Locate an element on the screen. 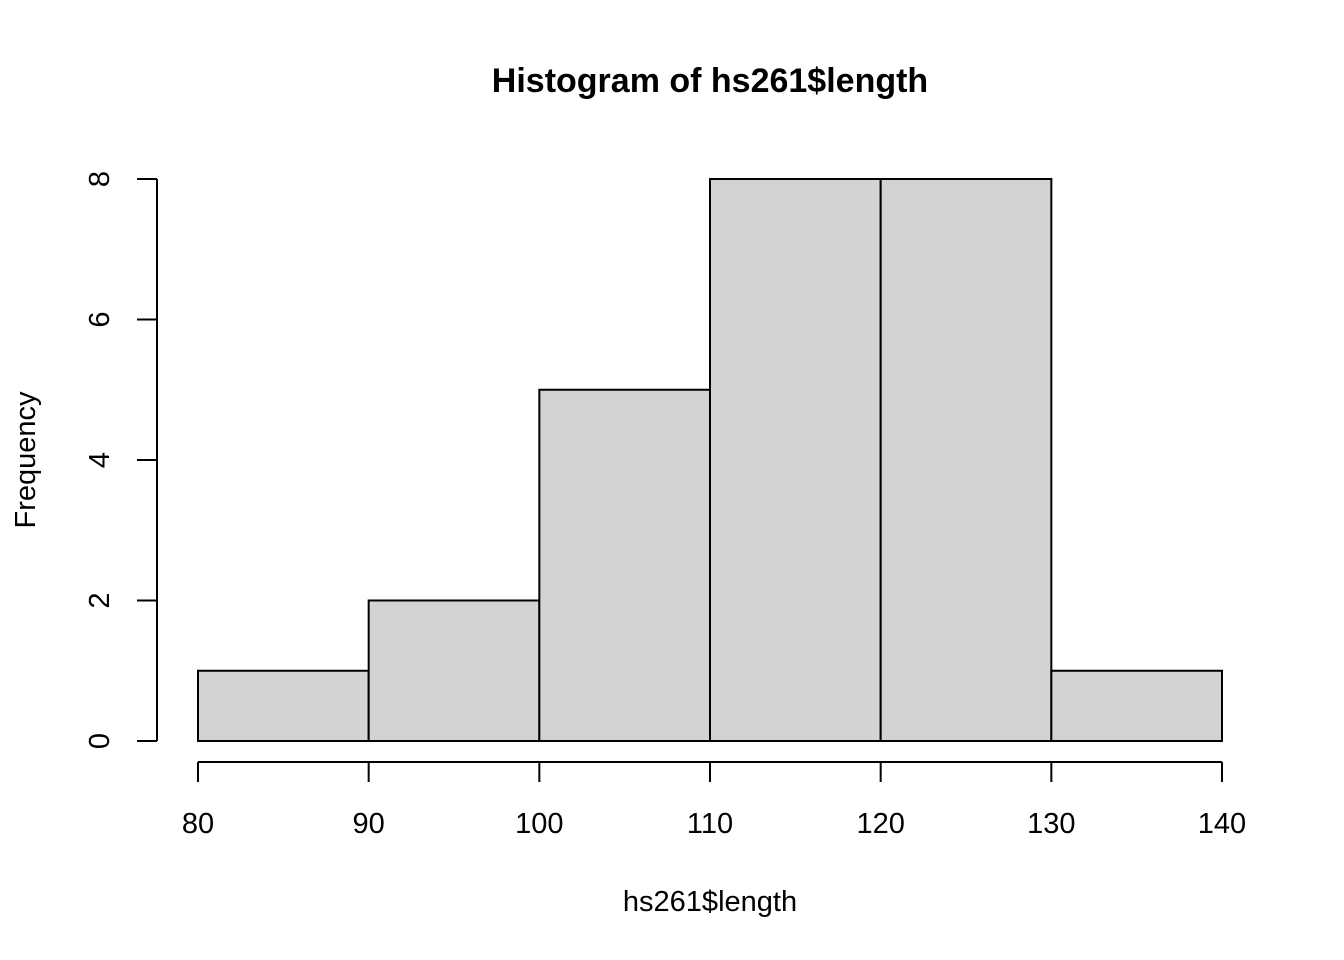 Image resolution: width=1344 pixels, height=960 pixels. y-tick-label: 6 is located at coordinates (100, 319).